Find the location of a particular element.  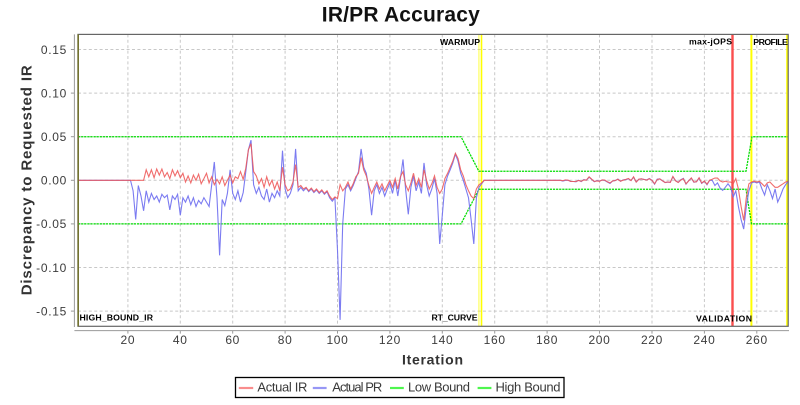

svg-text: 220 is located at coordinates (652, 340).